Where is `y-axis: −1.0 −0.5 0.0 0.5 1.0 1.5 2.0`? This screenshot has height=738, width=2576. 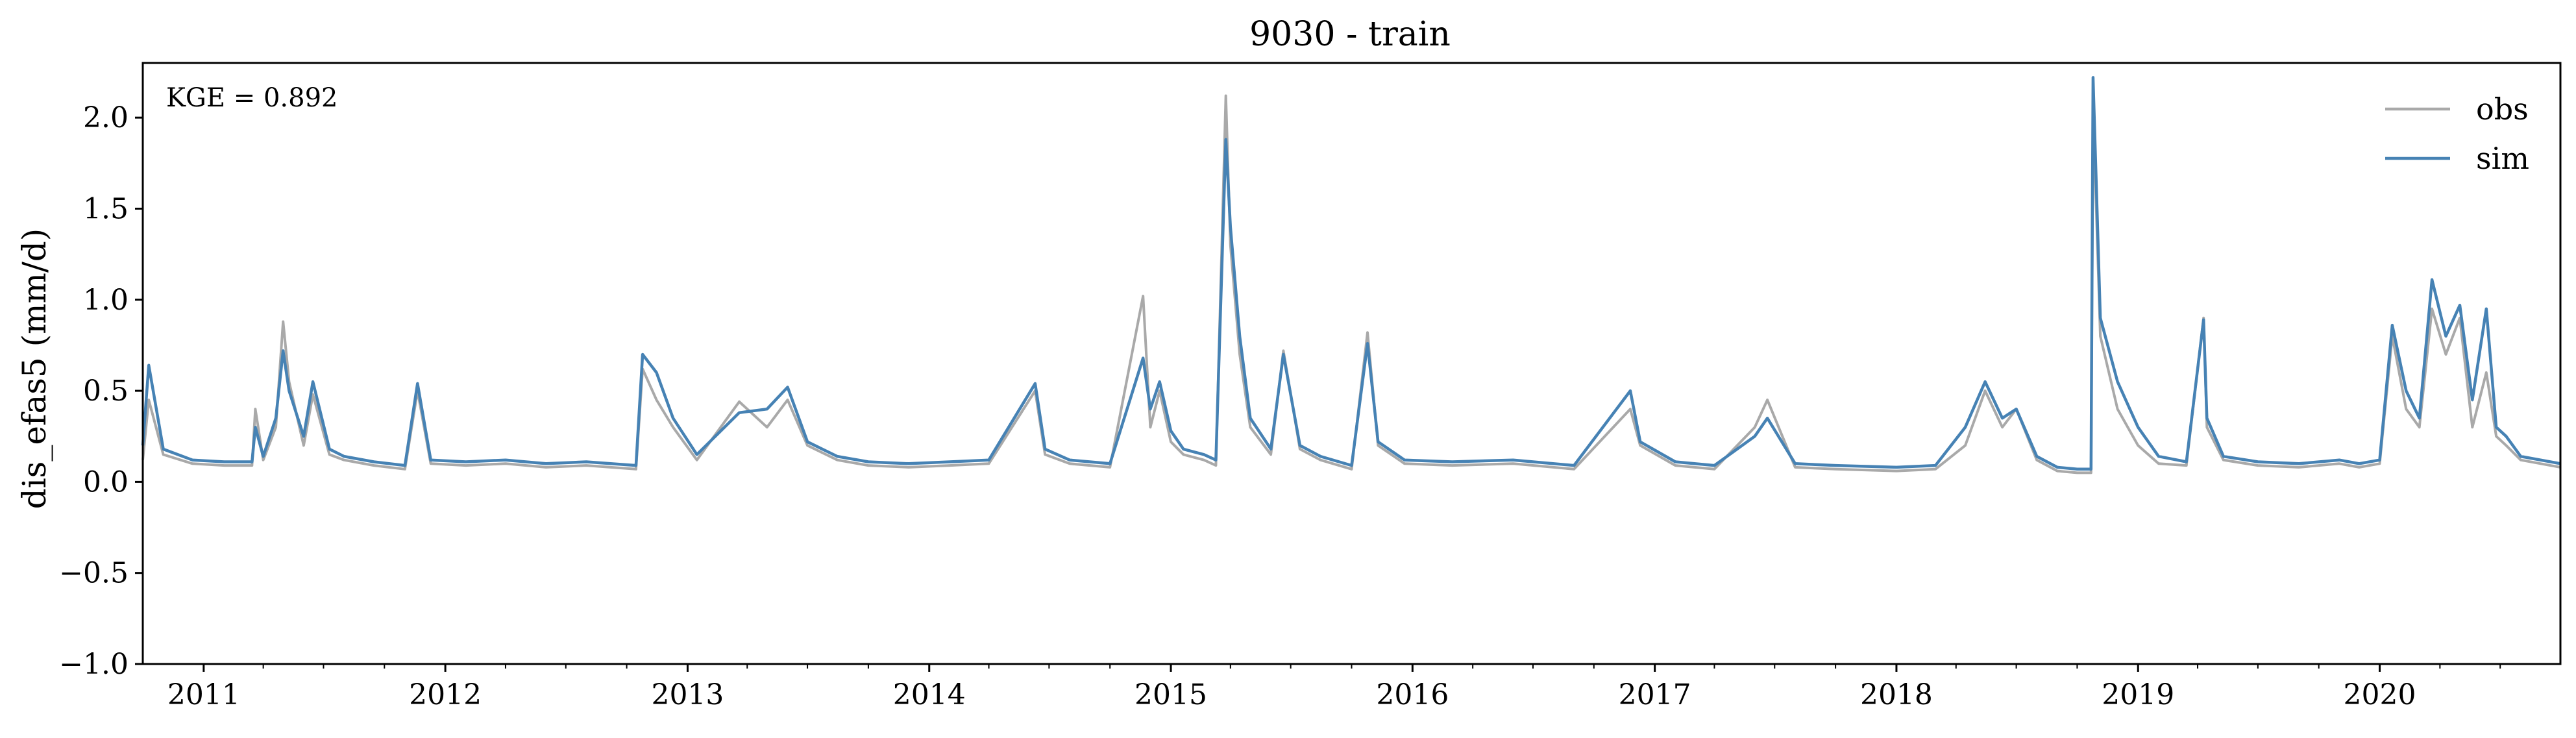 y-axis: −1.0 −0.5 0.0 0.5 1.0 1.5 2.0 is located at coordinates (101, 391).